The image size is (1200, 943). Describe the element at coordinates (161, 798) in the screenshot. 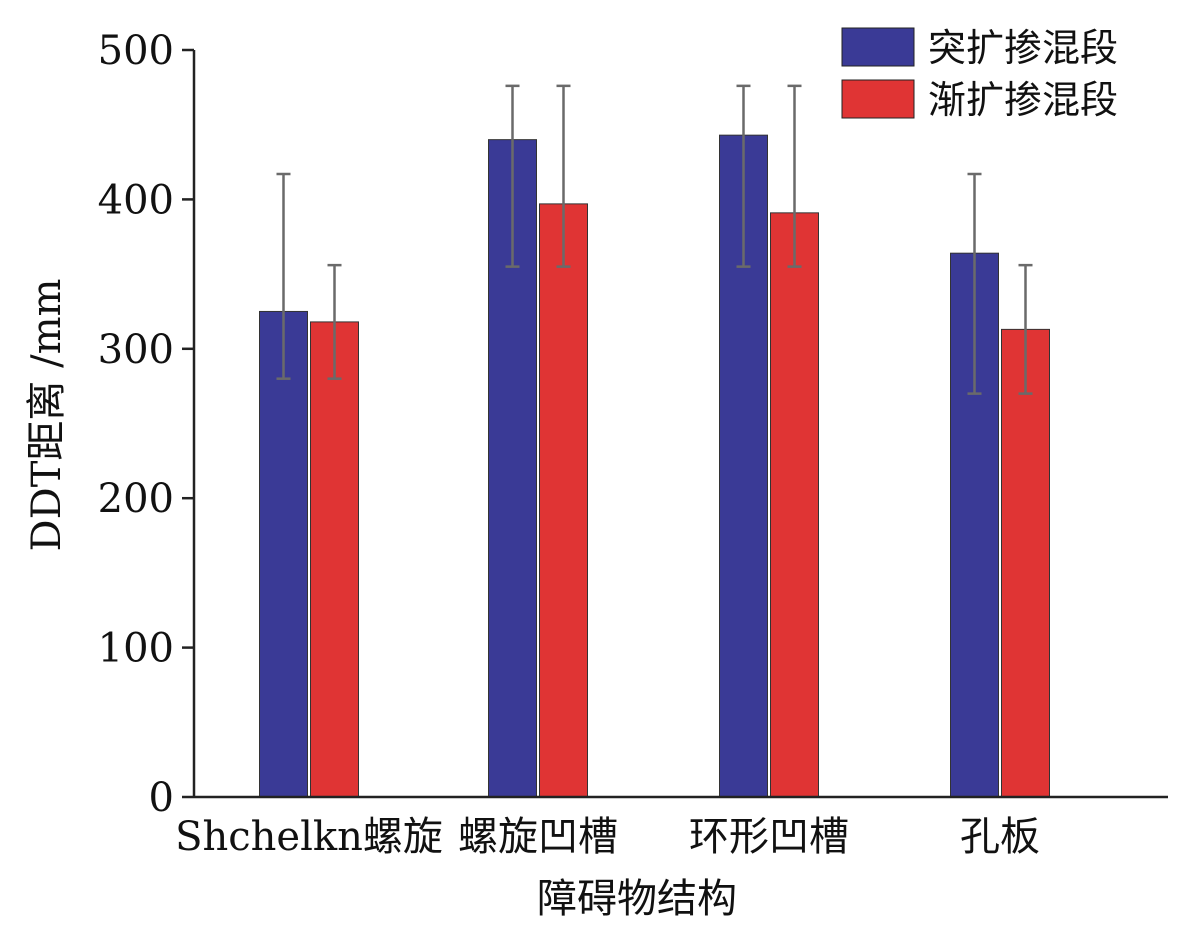

I see `y-tick-label-0: 0` at that location.